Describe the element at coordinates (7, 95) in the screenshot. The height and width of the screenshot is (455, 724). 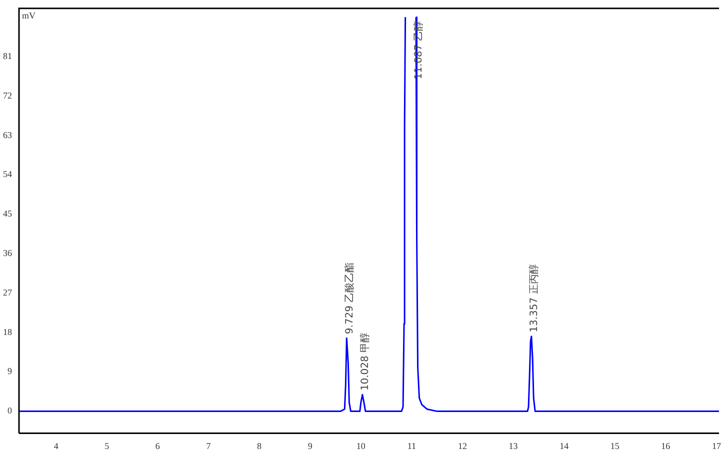
I see `y-tick-label: 72` at that location.